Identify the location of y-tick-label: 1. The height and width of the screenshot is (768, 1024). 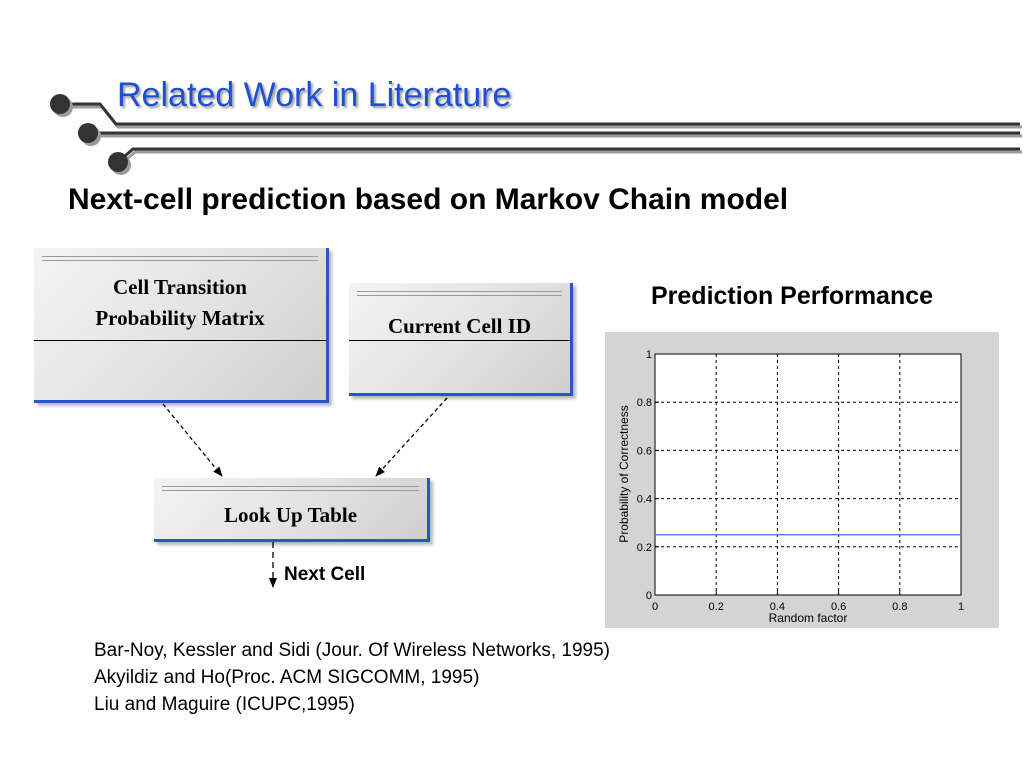
(649, 355).